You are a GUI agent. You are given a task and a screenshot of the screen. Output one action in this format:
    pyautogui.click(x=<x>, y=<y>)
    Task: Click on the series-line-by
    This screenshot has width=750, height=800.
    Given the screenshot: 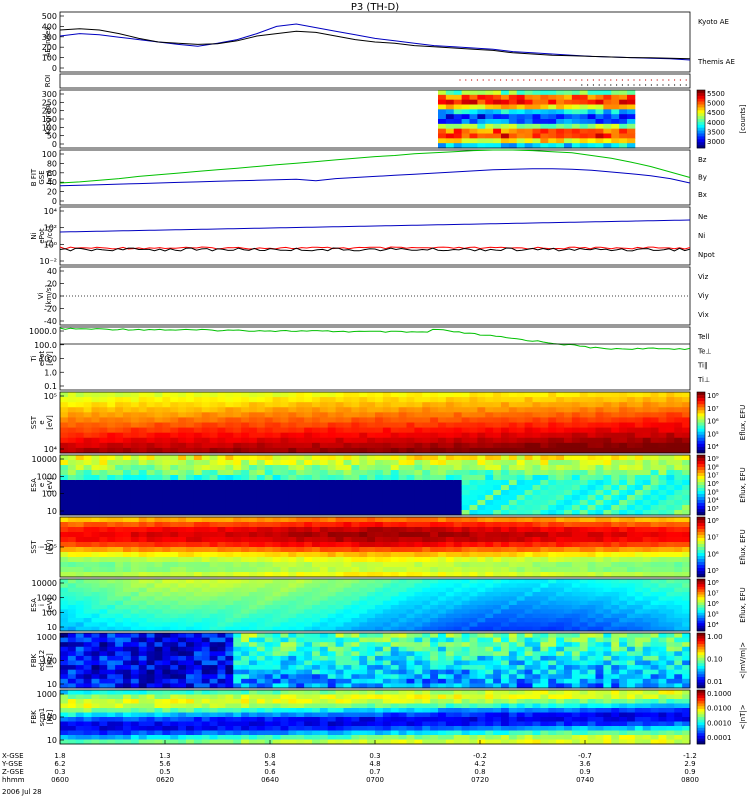 What is the action you would take?
    pyautogui.click(x=375, y=166)
    